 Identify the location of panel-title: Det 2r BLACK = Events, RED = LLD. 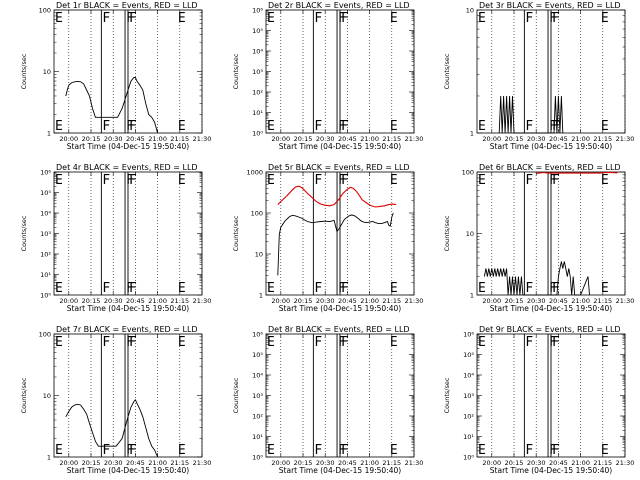
(339, 5).